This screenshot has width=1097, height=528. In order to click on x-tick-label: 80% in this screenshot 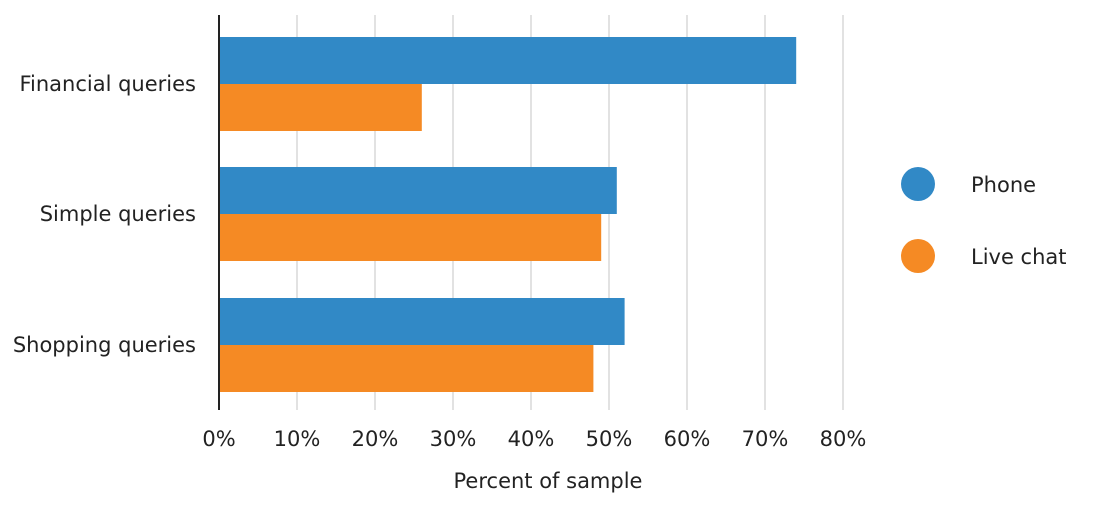, I will do `click(843, 439)`.